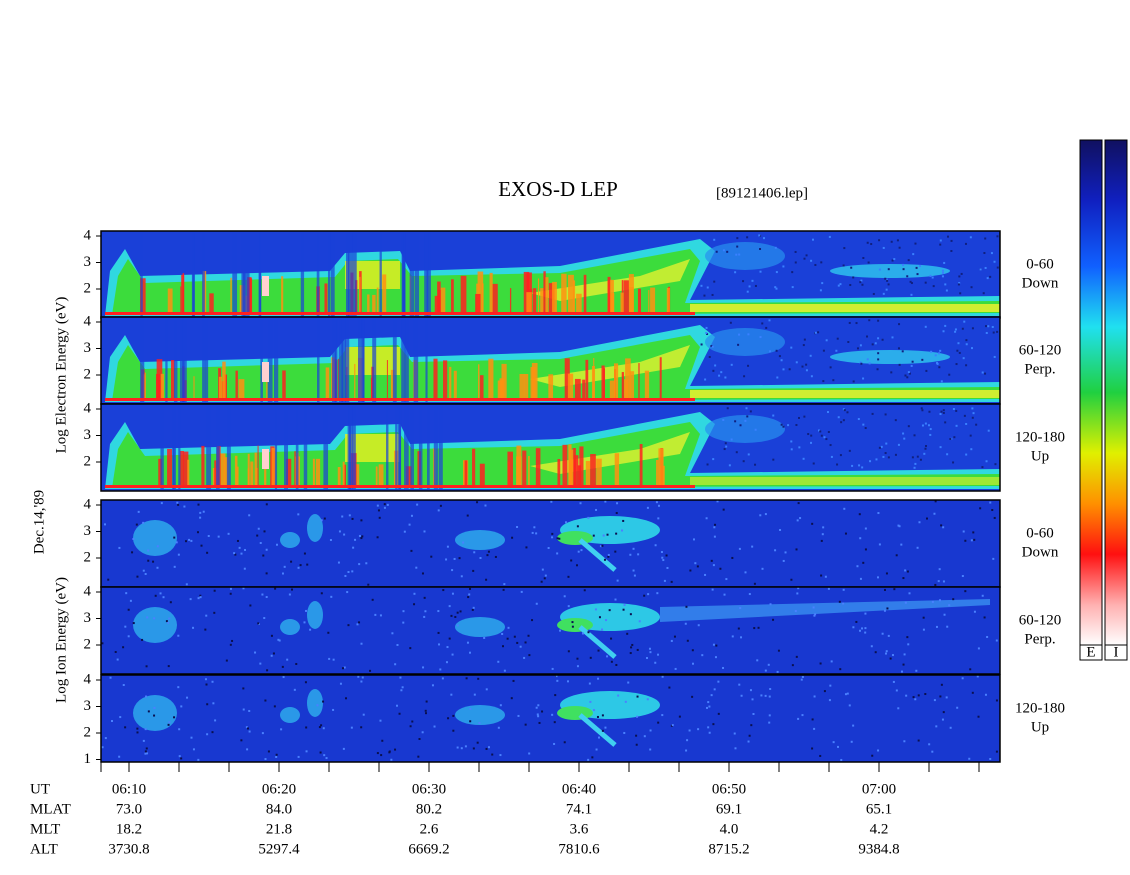  Describe the element at coordinates (579, 789) in the screenshot. I see `orbit-value: 06:40` at that location.